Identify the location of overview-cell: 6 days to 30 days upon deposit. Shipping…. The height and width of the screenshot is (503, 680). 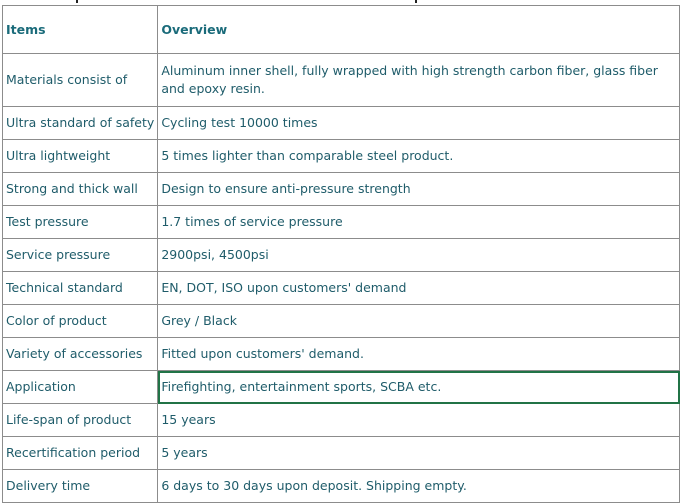
(418, 486).